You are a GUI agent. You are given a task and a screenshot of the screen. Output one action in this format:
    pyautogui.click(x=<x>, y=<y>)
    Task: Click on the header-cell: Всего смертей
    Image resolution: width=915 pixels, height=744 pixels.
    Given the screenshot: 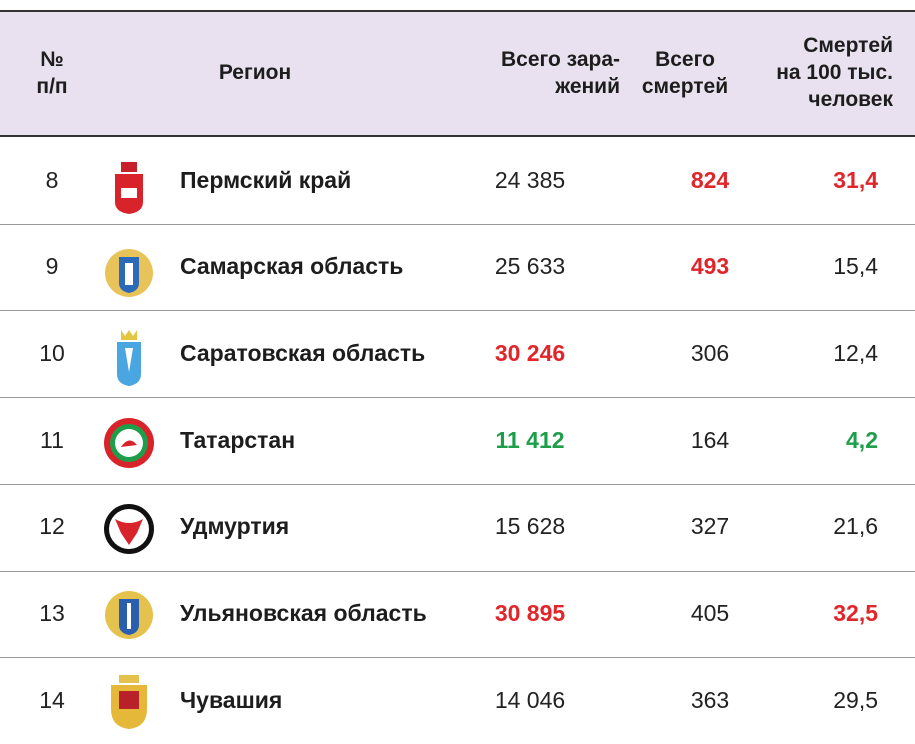 What is the action you would take?
    pyautogui.click(x=685, y=72)
    